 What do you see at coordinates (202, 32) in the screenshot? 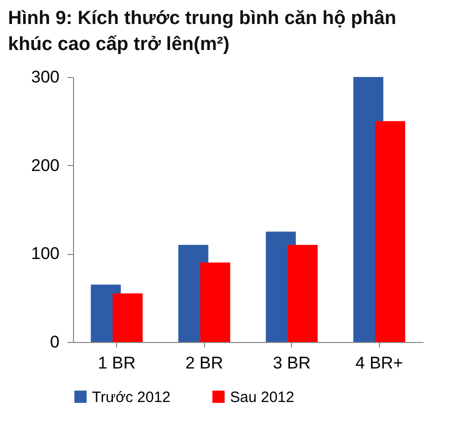
I see `chart-title: Hình 9: Kích thước trung bình căn hộ phân khúc cao cấp trở lên(m²)` at bounding box center [202, 32].